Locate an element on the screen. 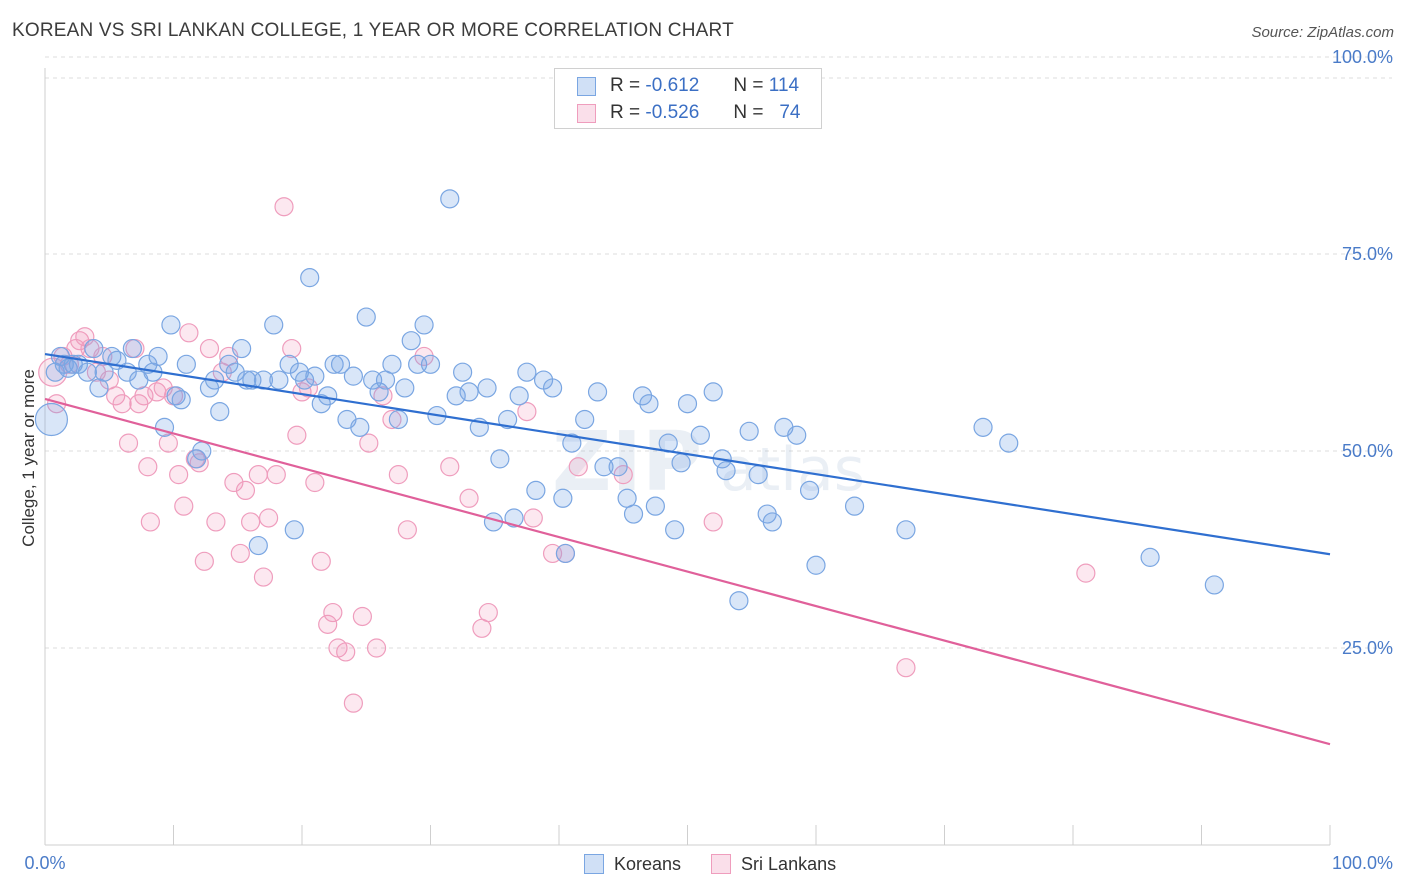  source-label: Source: ZipAtlas.com is located at coordinates (1322, 32).